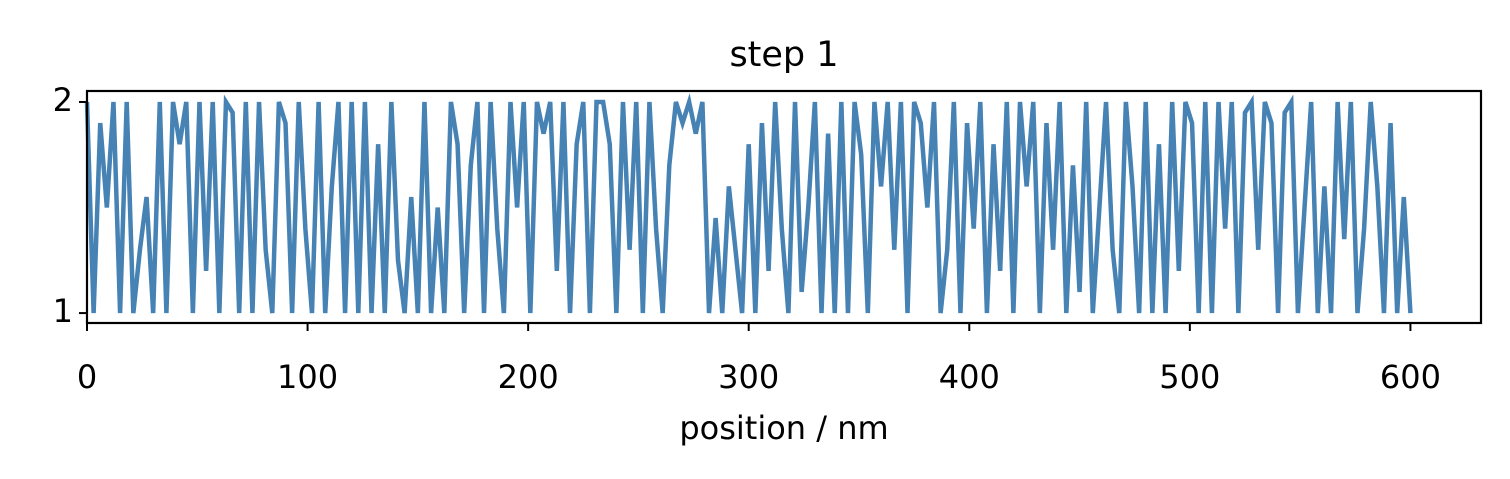 The height and width of the screenshot is (479, 1510). I want to click on y-tick-label: 2, so click(63, 100).